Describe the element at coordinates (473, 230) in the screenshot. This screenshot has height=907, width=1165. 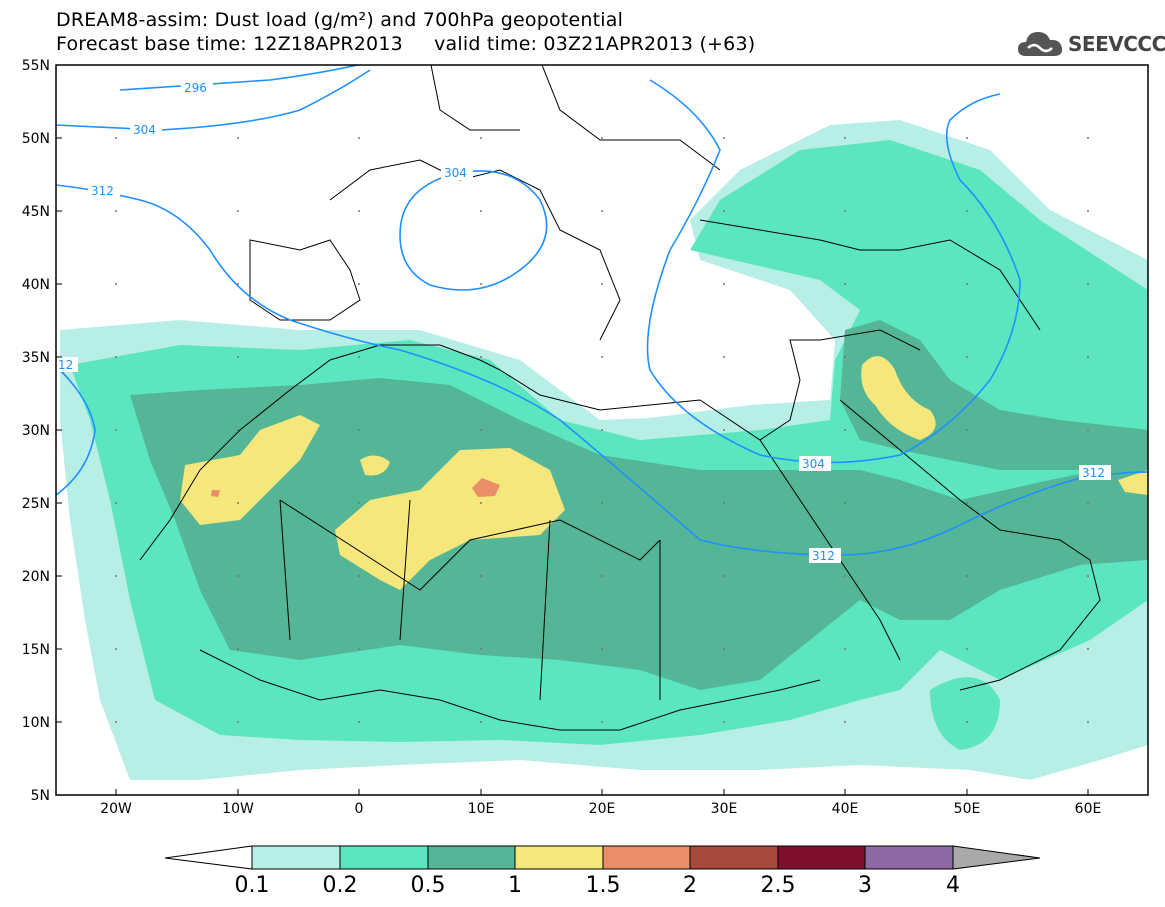
I see `contour-304-cutoff` at that location.